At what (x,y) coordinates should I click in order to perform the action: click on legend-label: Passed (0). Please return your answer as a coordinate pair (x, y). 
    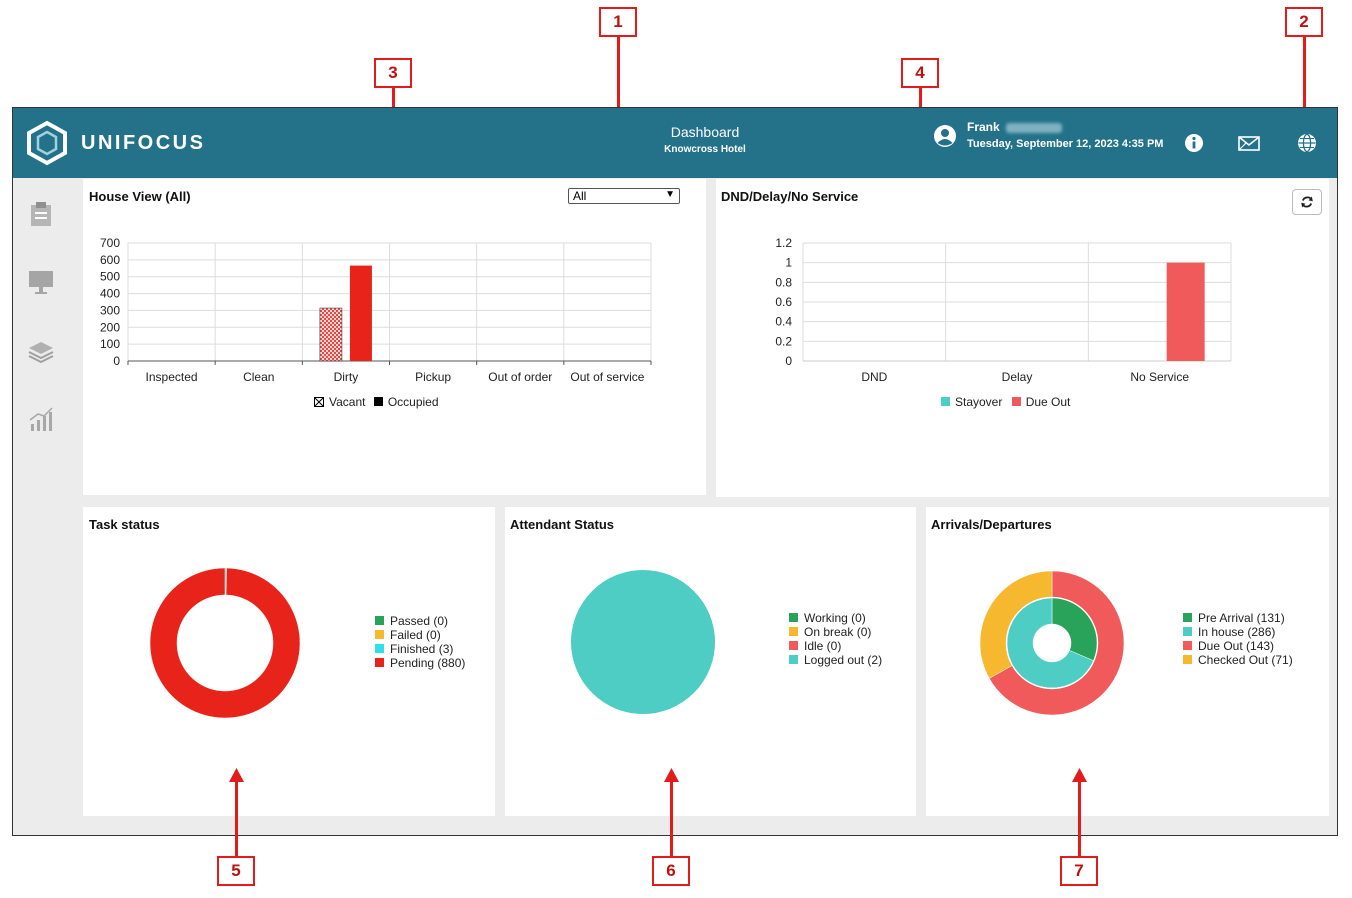
    Looking at the image, I should click on (419, 621).